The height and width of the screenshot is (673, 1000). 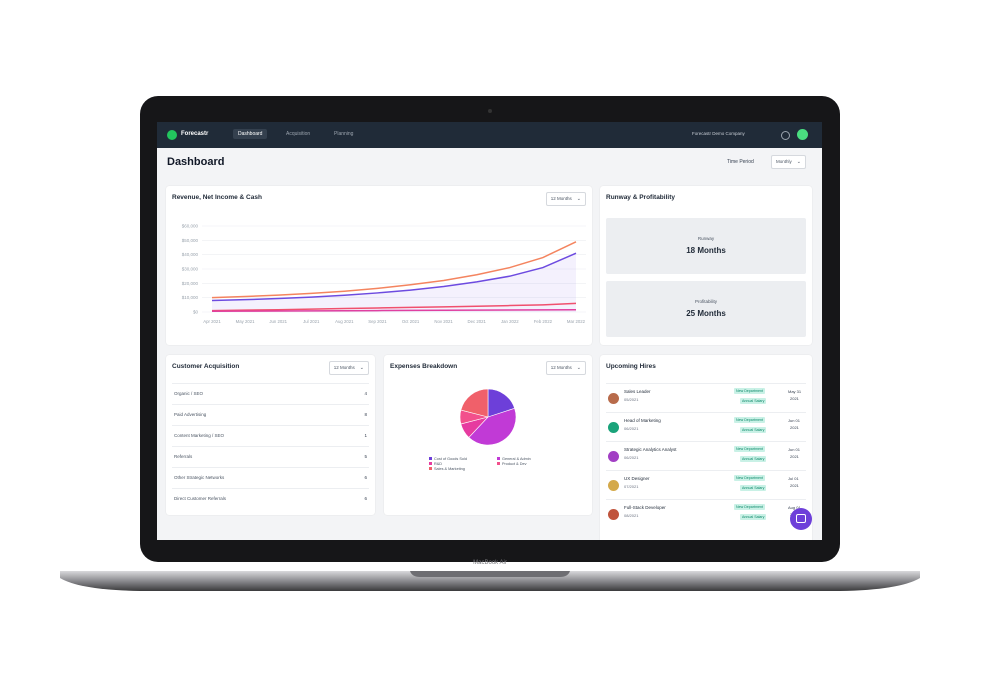 I want to click on row-value: 5, so click(x=365, y=456).